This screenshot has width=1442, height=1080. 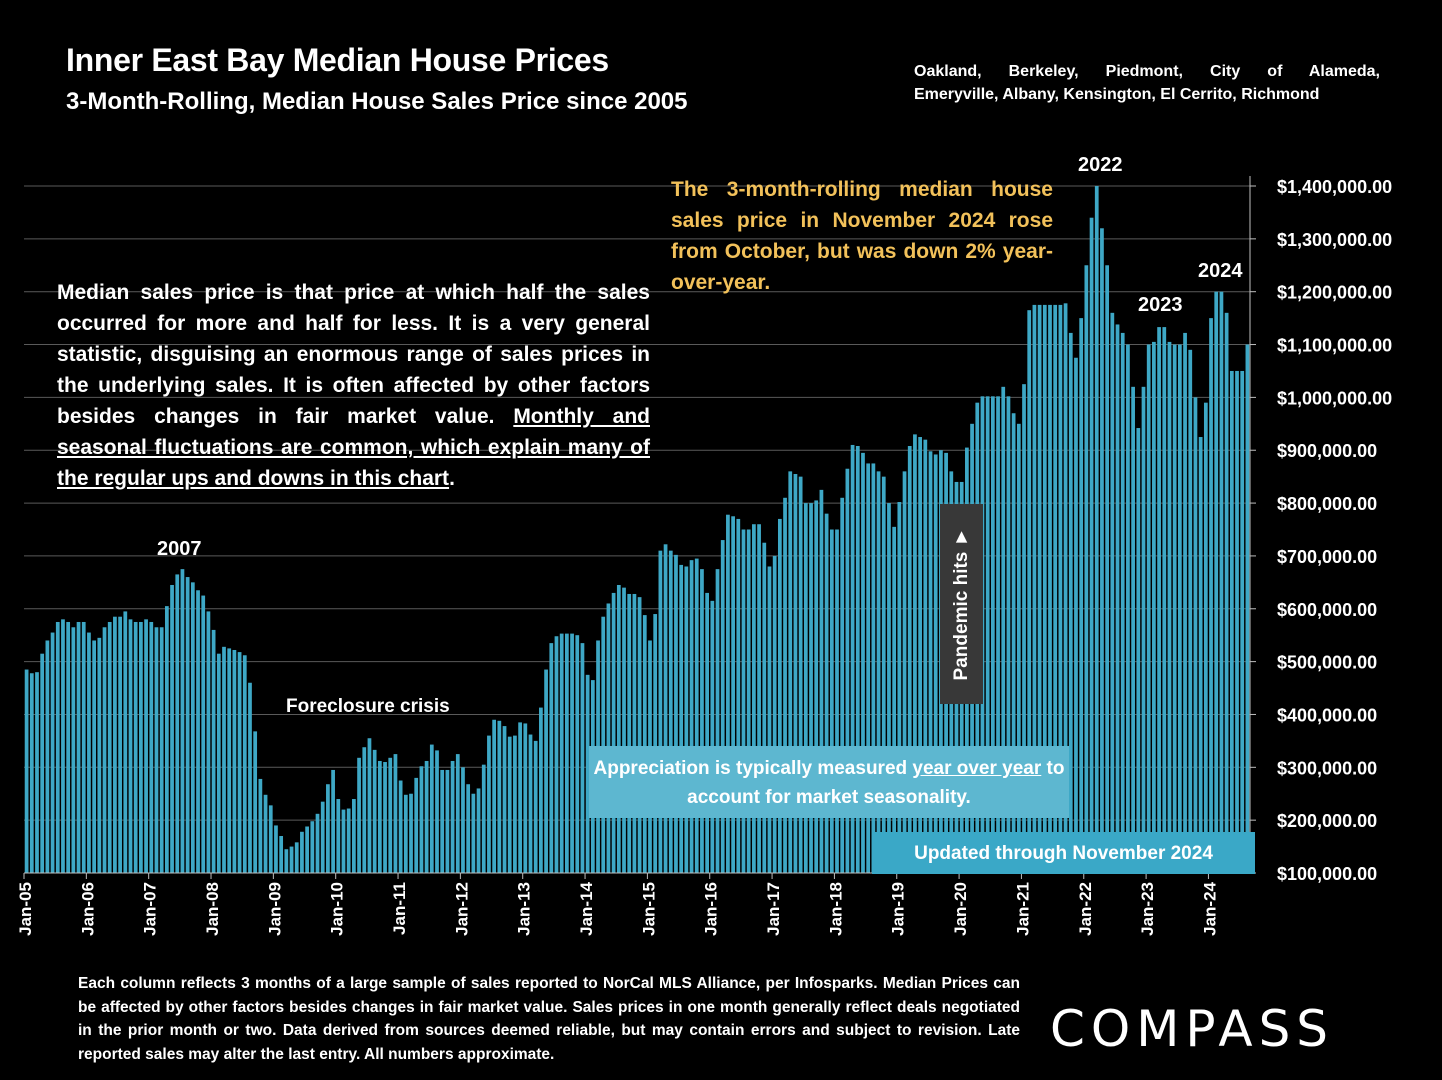 What do you see at coordinates (1334, 187) in the screenshot?
I see `y-tick-label: $1,400,000.00` at bounding box center [1334, 187].